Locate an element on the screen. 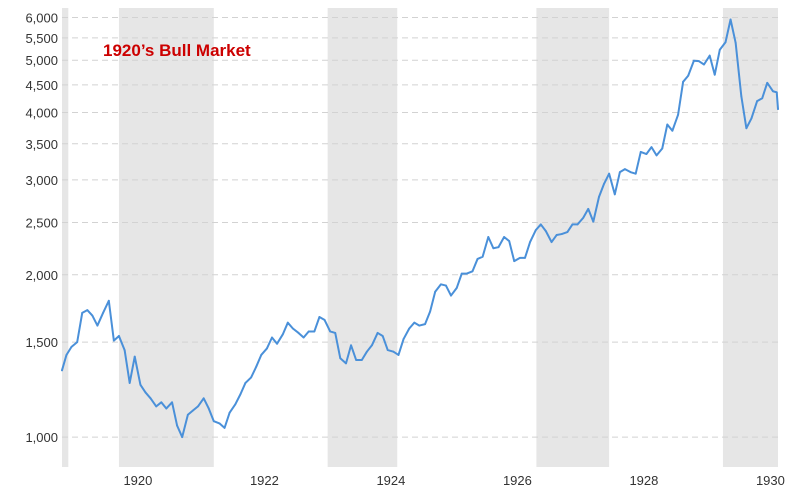 The width and height of the screenshot is (800, 488). chart-title: 1920’s Bull Market is located at coordinates (177, 50).